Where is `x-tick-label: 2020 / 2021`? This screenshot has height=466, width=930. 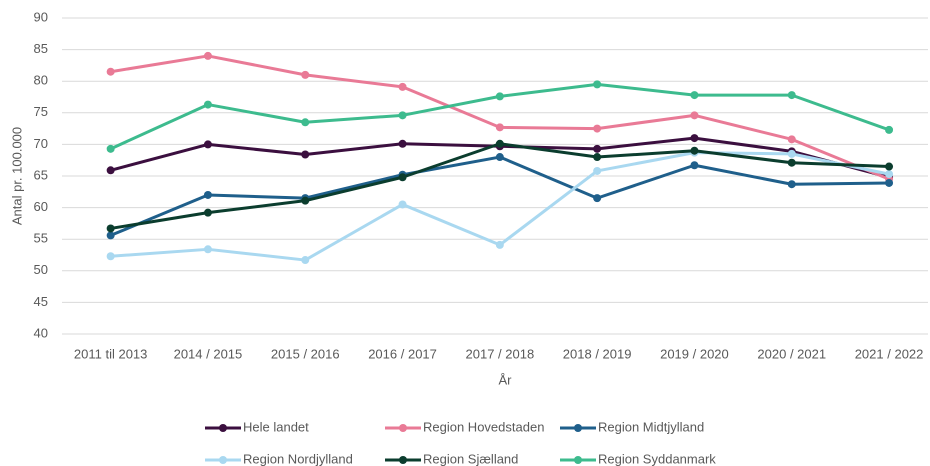 x-tick-label: 2020 / 2021 is located at coordinates (791, 353).